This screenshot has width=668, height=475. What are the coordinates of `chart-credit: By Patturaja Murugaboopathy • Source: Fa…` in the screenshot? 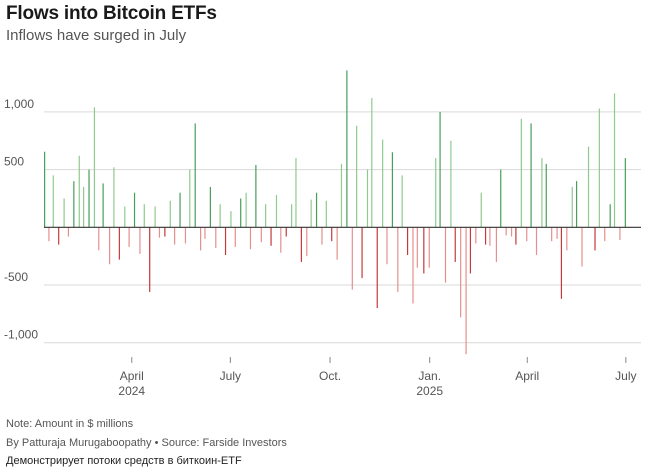 It's located at (146, 443).